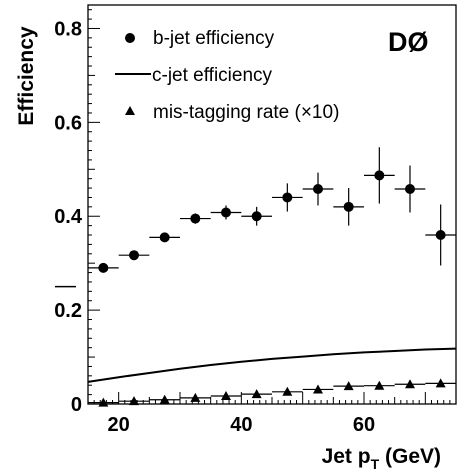  What do you see at coordinates (76, 405) in the screenshot?
I see `y-tick-label: 0` at bounding box center [76, 405].